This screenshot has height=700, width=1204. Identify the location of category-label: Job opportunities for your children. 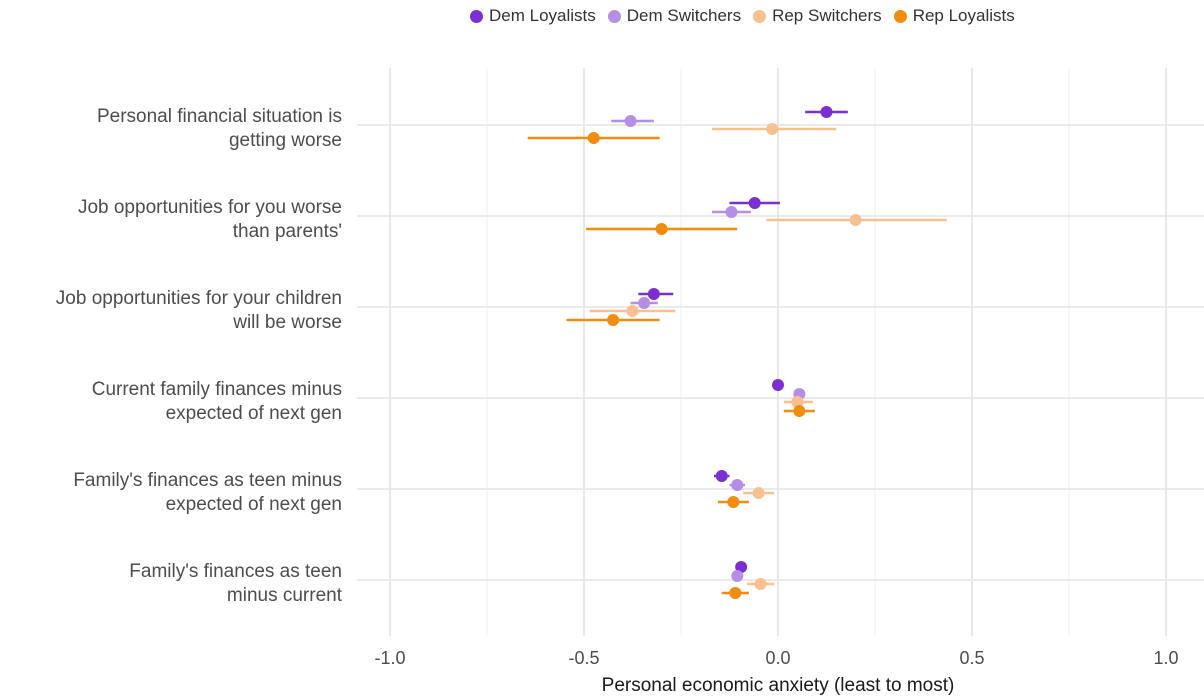
(199, 298).